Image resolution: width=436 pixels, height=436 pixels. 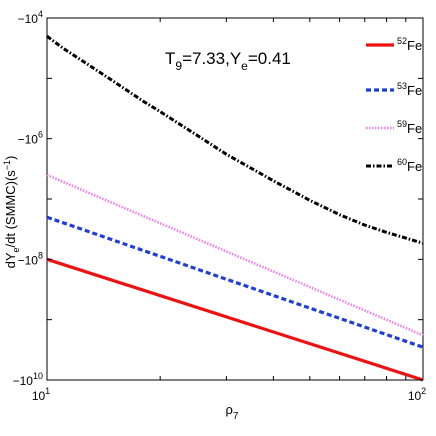 I want to click on y-tick-label: −1010, so click(x=28, y=379).